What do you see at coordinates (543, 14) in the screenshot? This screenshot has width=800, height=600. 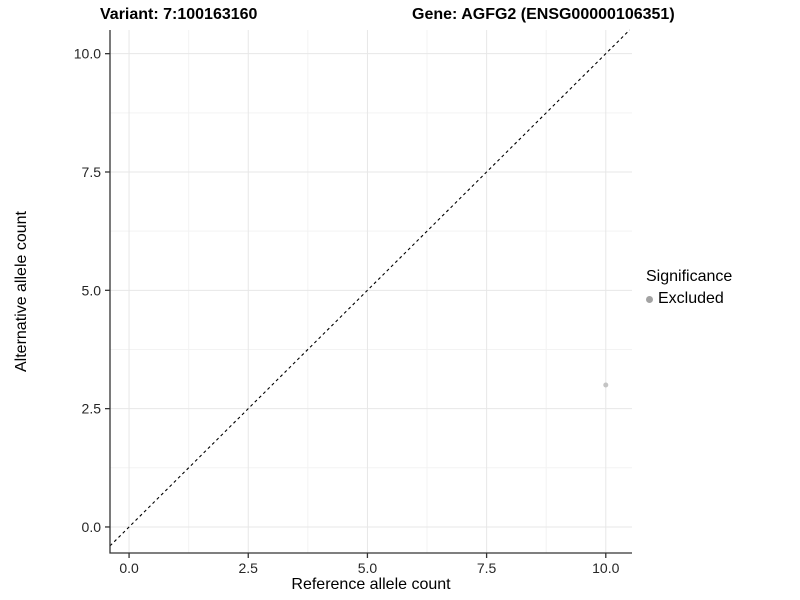 I see `gene-title: Gene: AGFG2 (ENSG00000106351)` at bounding box center [543, 14].